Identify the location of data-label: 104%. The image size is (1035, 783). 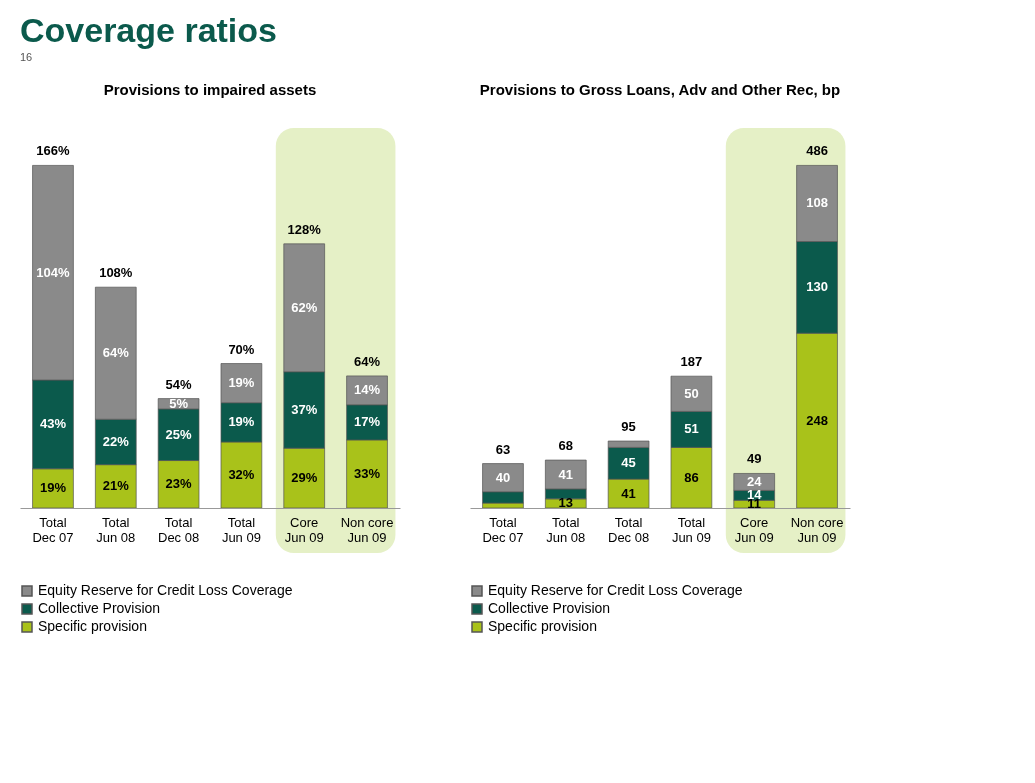
(53, 272).